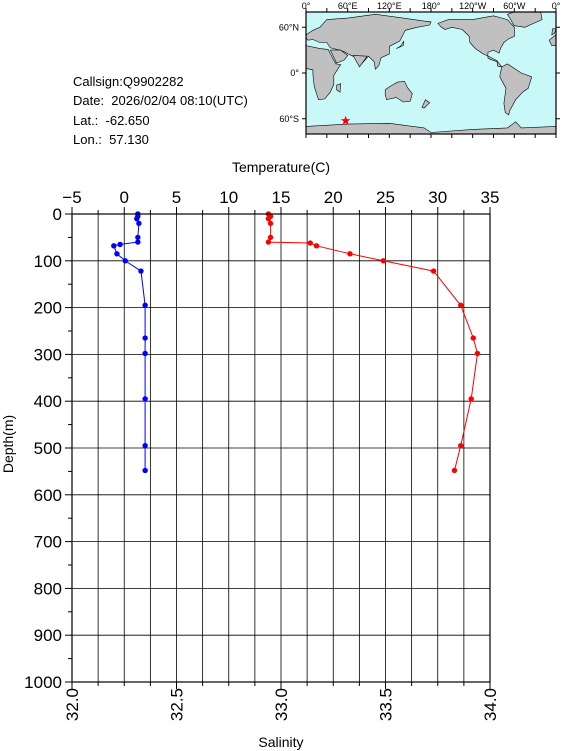  I want to click on map-lon-label: 120°E, so click(389, 6).